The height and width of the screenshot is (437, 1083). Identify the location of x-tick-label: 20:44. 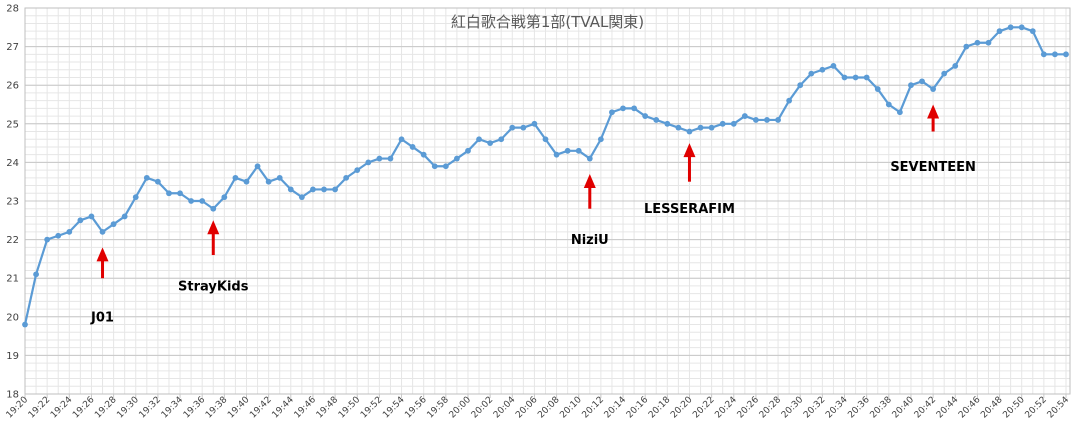
(948, 408).